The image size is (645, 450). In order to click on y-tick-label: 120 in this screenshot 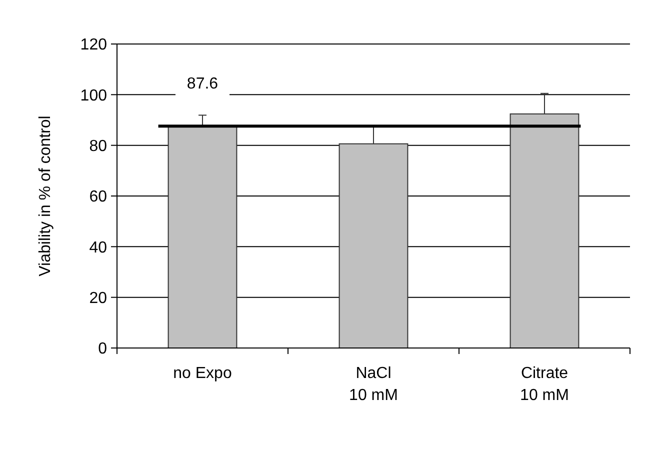, I will do `click(94, 45)`.